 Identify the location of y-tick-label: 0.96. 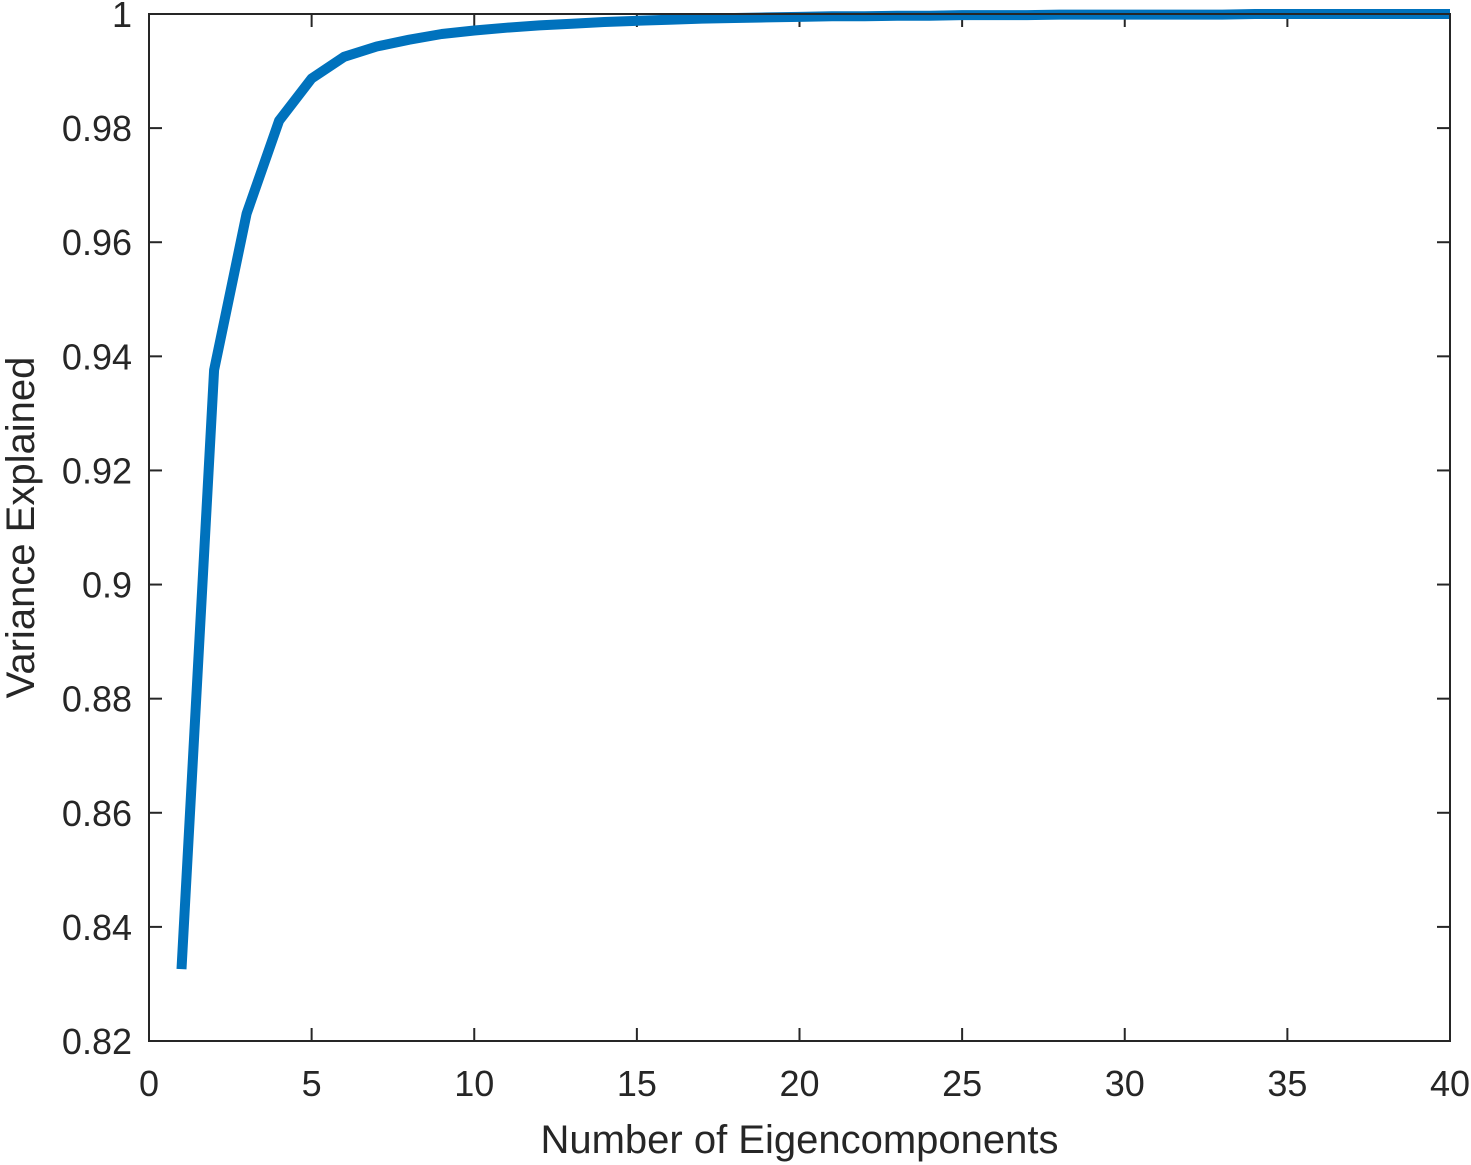
(97, 242).